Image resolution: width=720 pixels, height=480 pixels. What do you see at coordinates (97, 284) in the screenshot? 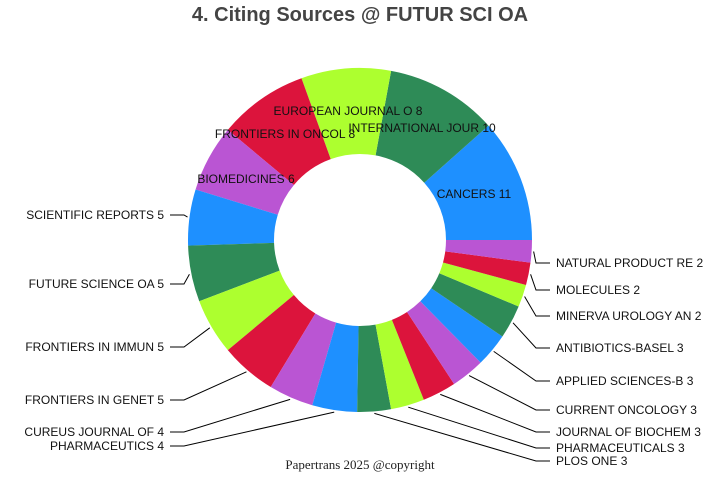
I see `slice-label: FUTURE SCIENCE OA 5` at bounding box center [97, 284].